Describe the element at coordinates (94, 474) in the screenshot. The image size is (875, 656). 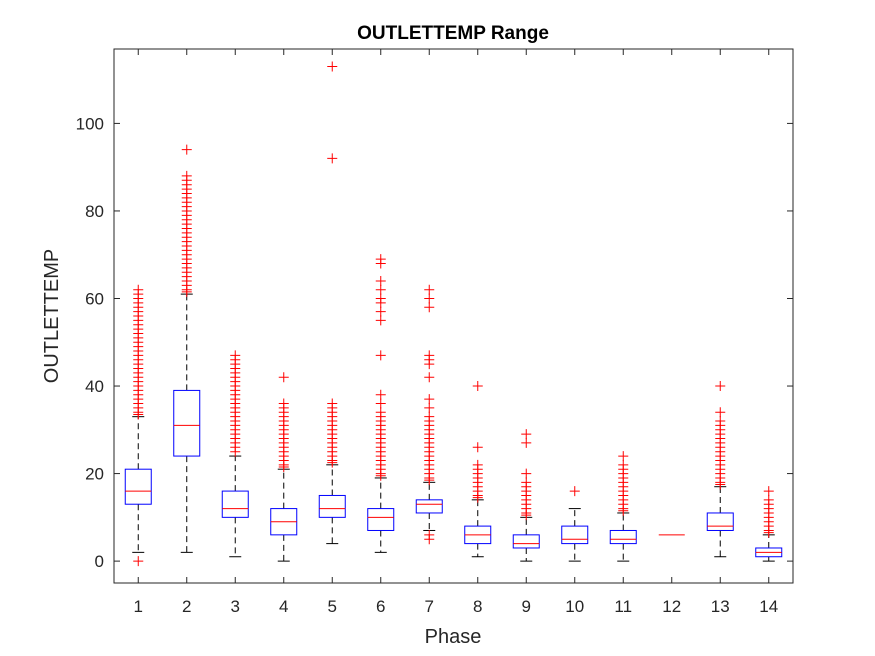
I see `y-tick-label: 20` at that location.